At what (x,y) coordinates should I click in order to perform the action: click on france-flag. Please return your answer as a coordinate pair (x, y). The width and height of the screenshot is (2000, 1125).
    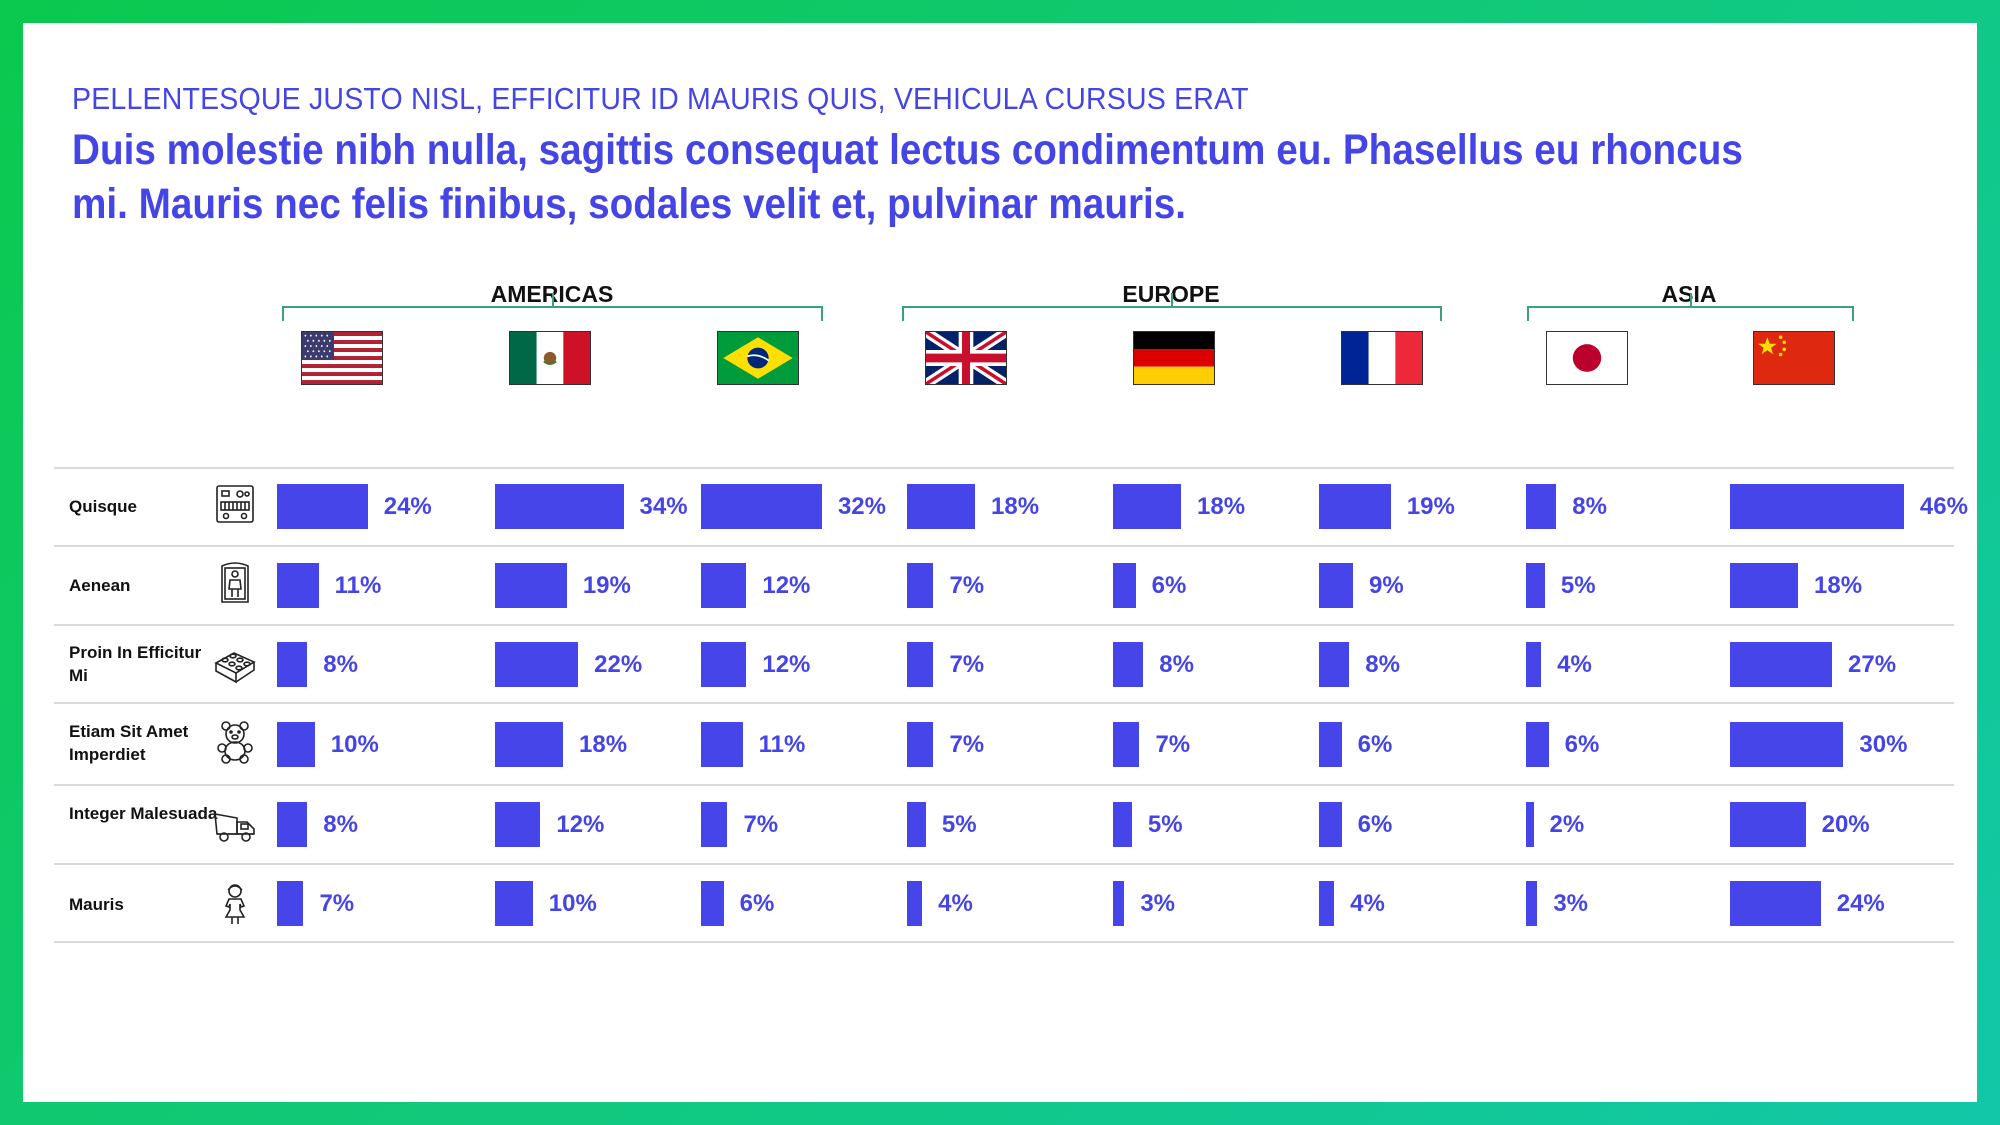
    Looking at the image, I should click on (1382, 358).